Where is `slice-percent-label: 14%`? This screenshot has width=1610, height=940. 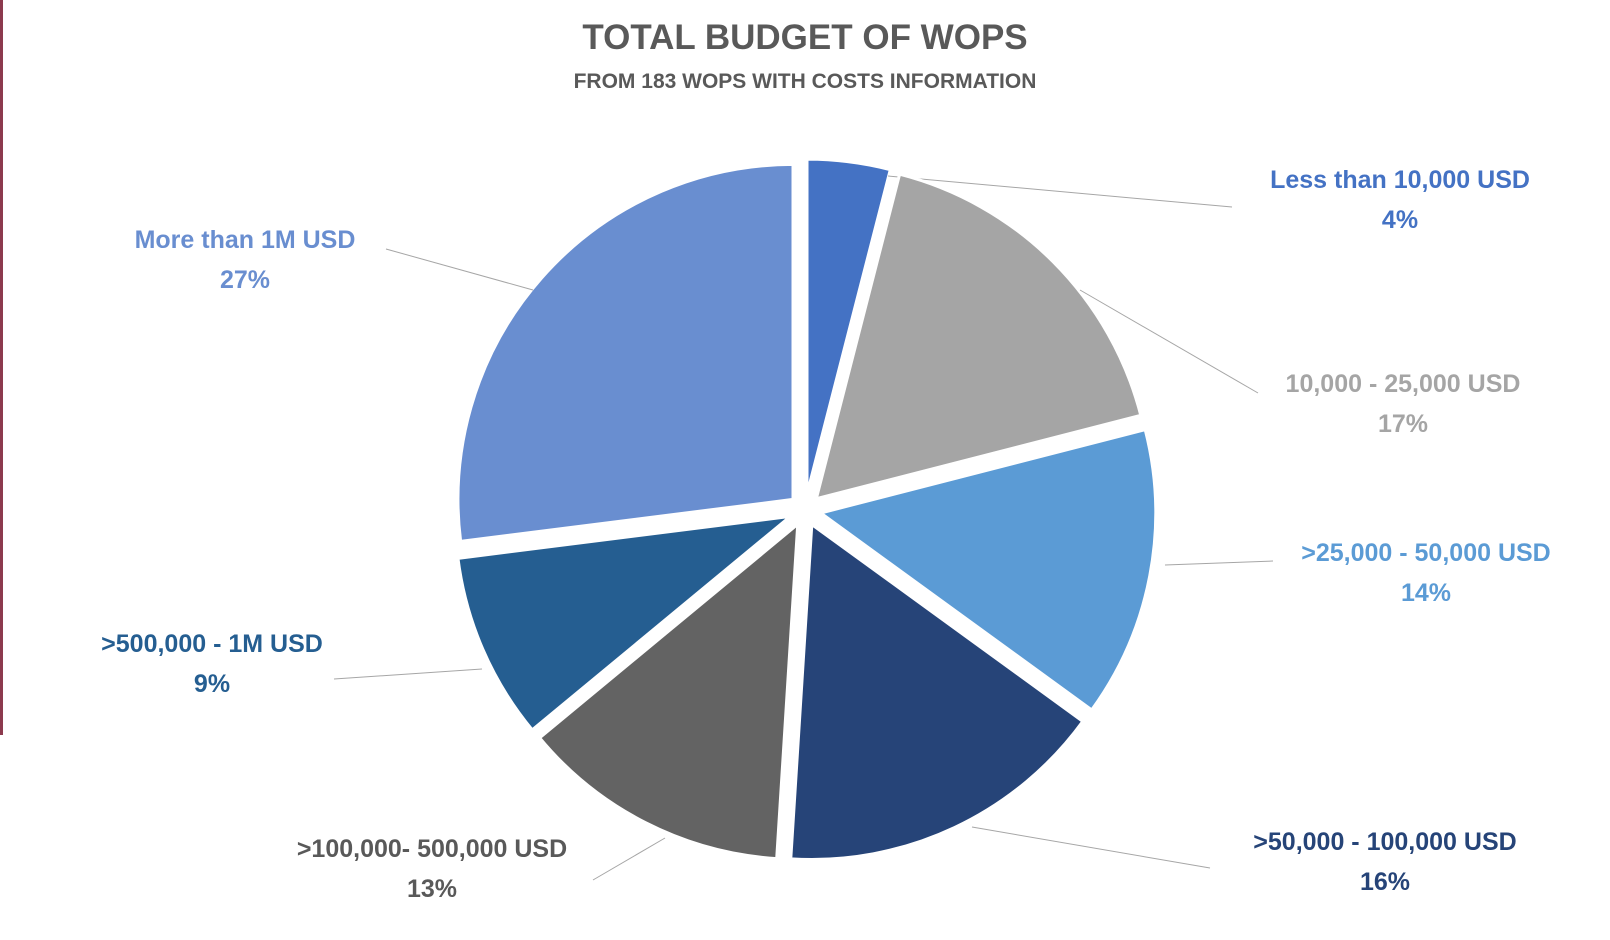 slice-percent-label: 14% is located at coordinates (1426, 593).